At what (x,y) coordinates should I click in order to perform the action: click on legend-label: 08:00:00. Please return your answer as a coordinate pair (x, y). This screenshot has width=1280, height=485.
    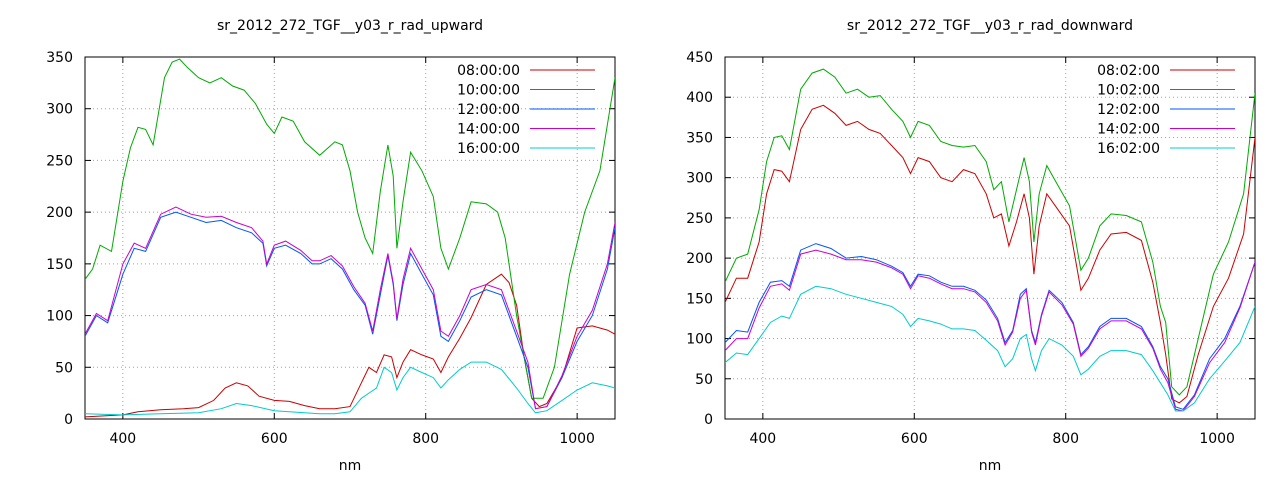
    Looking at the image, I should click on (488, 71).